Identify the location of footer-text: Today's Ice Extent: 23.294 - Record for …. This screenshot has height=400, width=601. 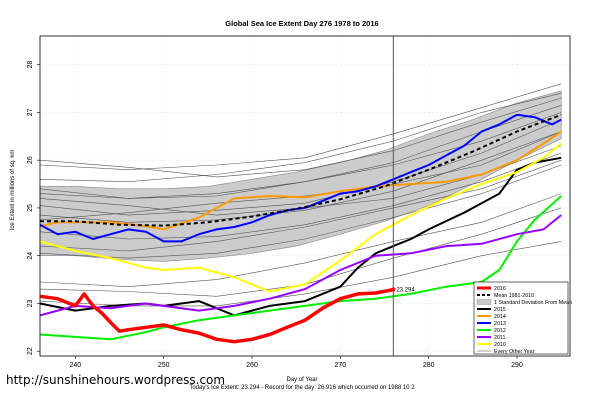
(302, 388).